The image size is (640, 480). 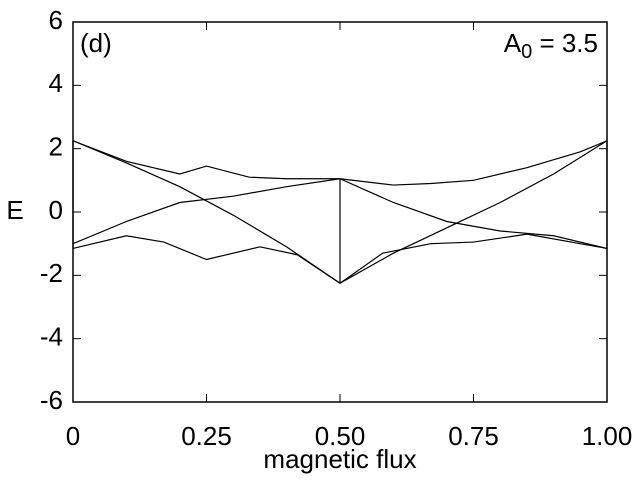 I want to click on y-tick-label: 4, so click(x=56, y=83).